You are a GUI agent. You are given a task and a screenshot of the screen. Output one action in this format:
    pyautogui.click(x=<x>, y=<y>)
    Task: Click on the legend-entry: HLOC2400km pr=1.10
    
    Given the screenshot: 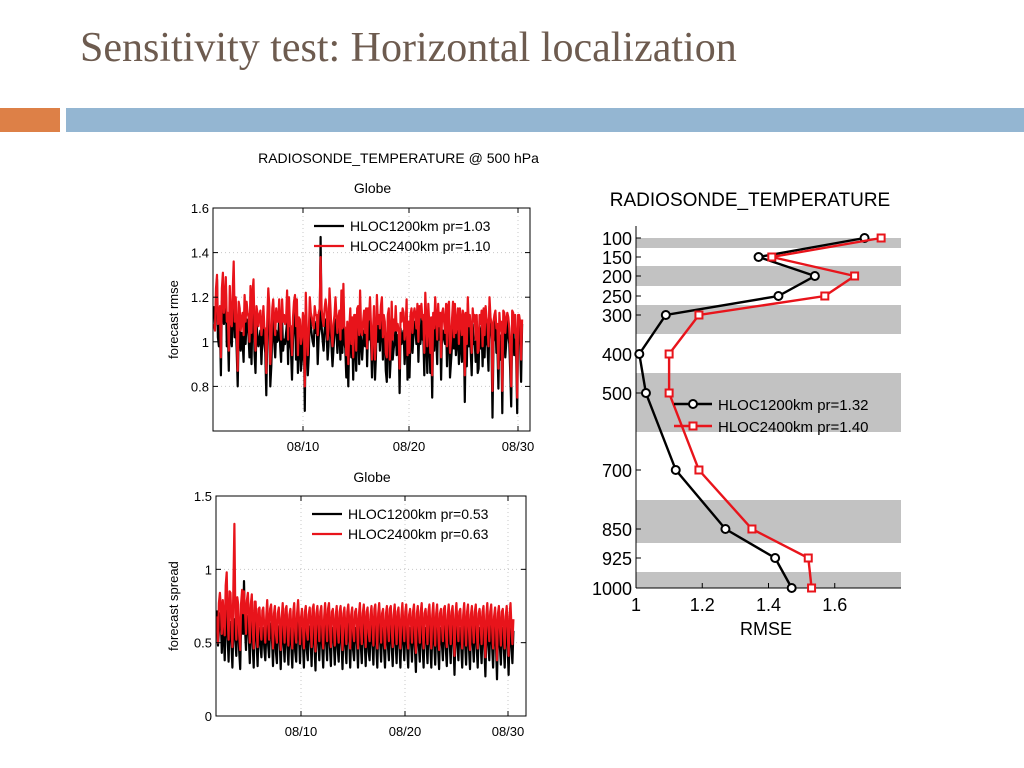 What is the action you would take?
    pyautogui.click(x=420, y=246)
    